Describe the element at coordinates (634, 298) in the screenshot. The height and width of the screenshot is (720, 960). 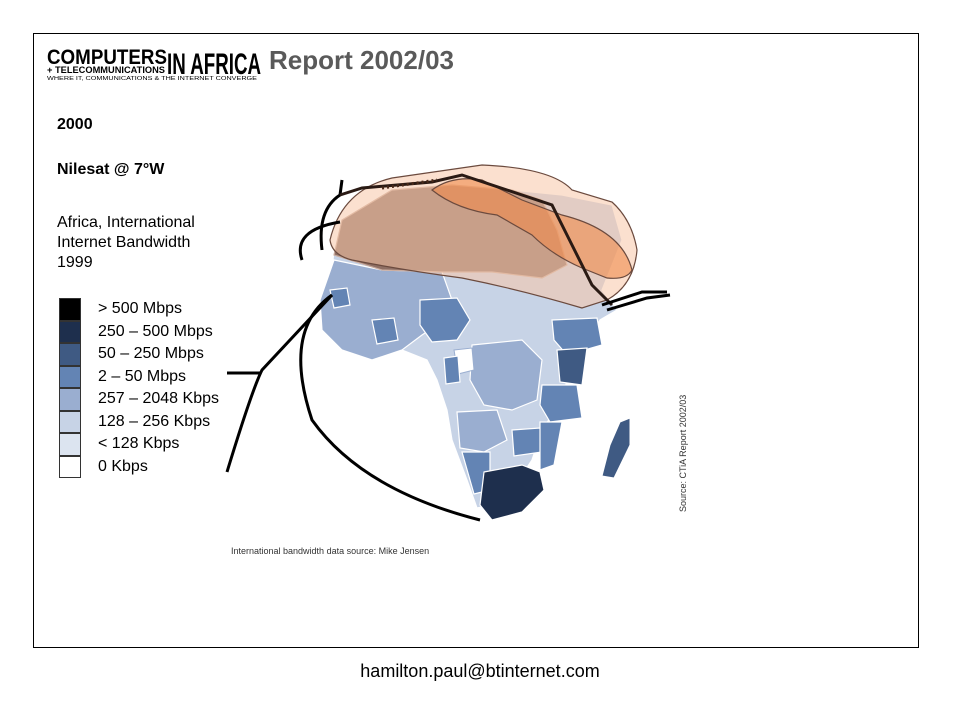
I see `submarine-cable-red-sea` at that location.